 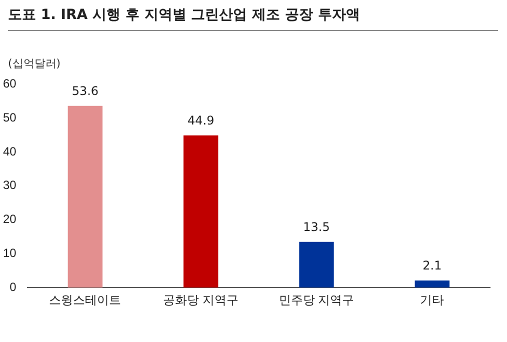 I want to click on y-tick-label: 10, so click(x=9, y=253).